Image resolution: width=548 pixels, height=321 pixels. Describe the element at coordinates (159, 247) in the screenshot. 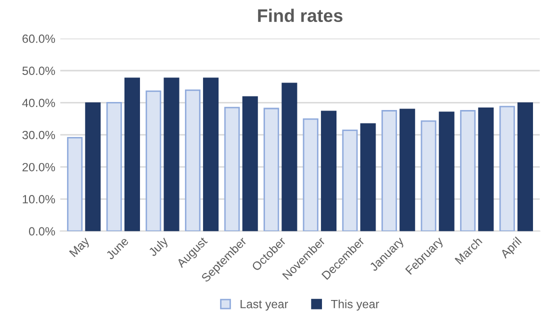

I see `x-tick-label: July` at that location.